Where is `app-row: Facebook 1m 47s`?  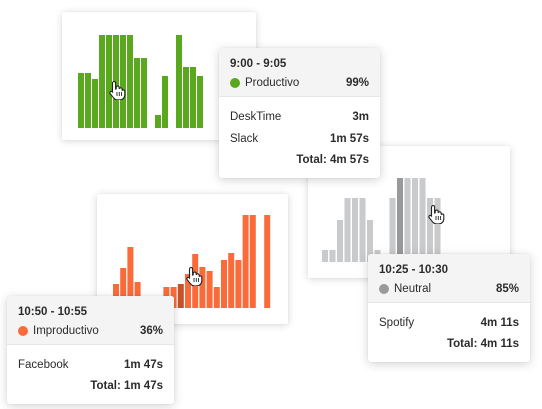 app-row: Facebook 1m 47s is located at coordinates (90, 365).